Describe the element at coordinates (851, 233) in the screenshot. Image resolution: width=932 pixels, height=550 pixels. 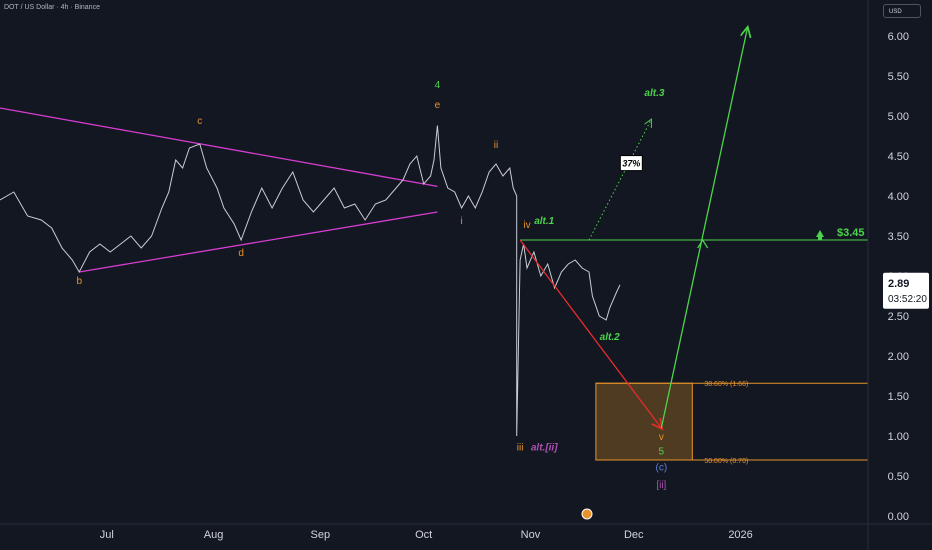
I see `target-price-label: $3.45` at that location.